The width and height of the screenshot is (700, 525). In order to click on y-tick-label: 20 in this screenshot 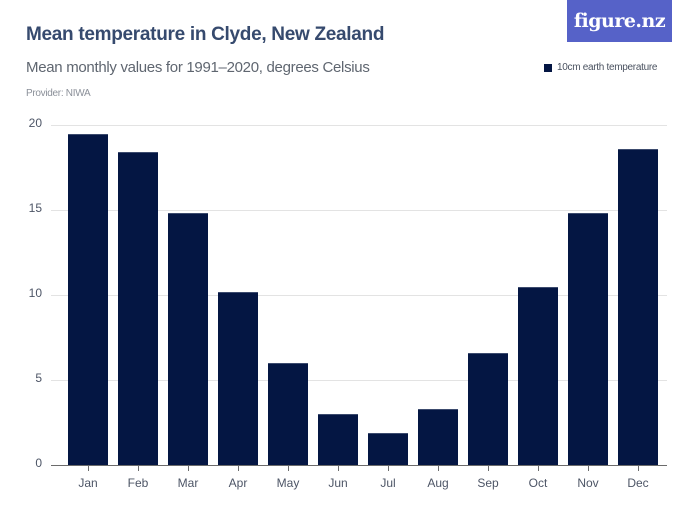, I will do `click(35, 123)`.